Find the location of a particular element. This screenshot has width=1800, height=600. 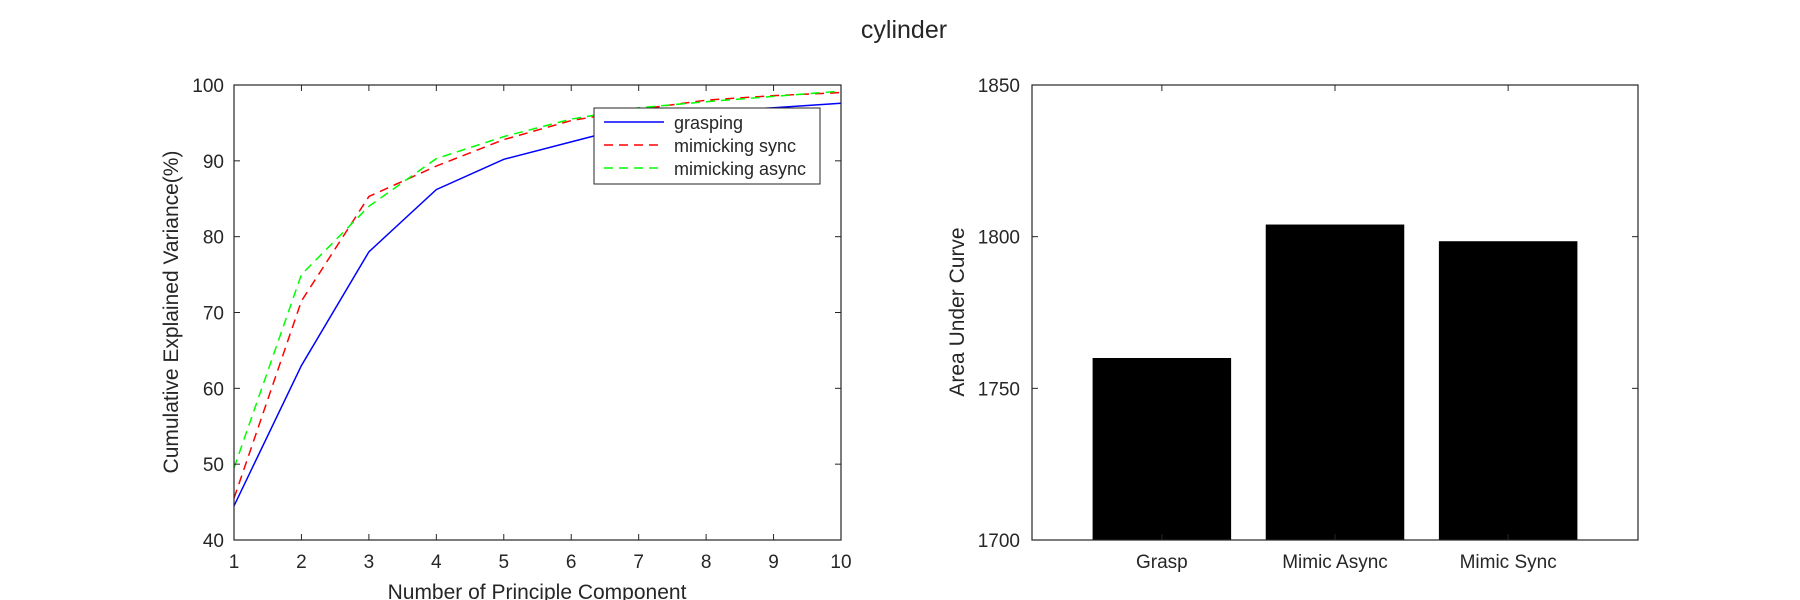

legend-label-grasping: grasping is located at coordinates (708, 123).